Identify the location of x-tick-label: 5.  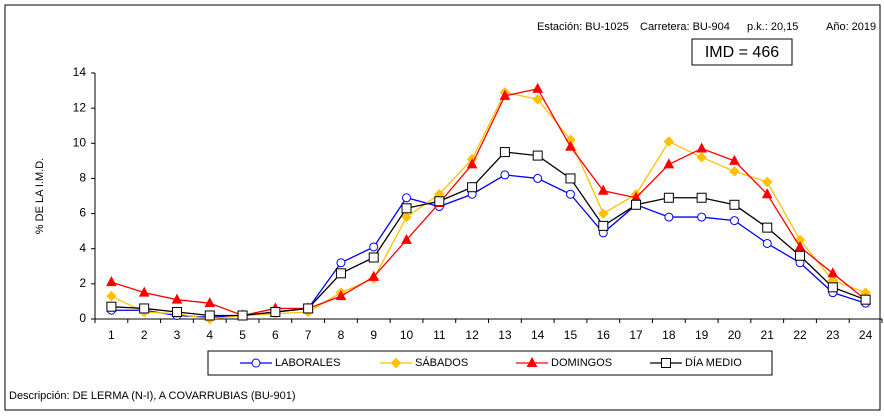
(242, 335).